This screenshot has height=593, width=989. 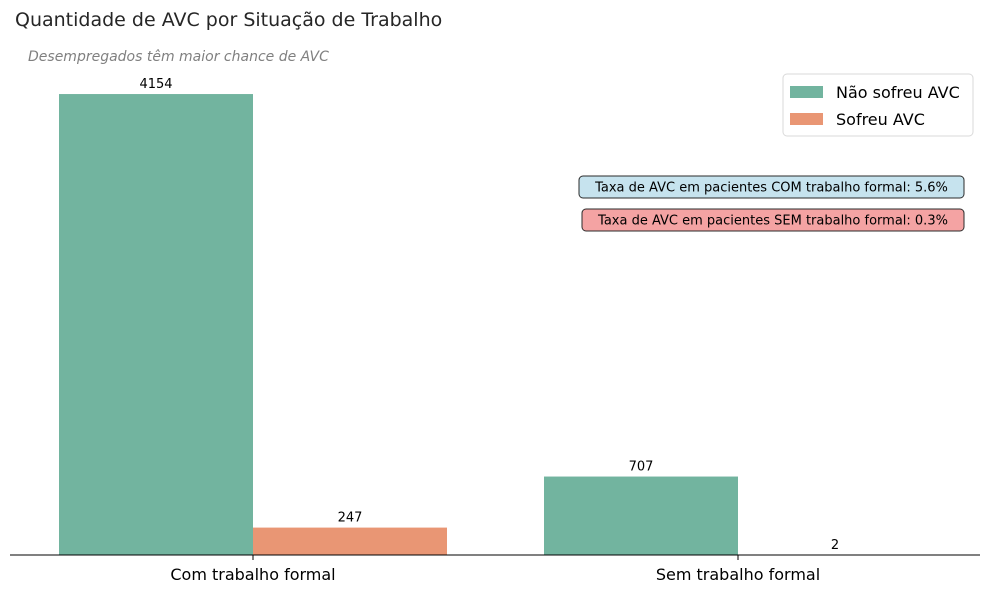 I want to click on chart-subtitle: Desempregados têm maior chance de AVC, so click(x=178, y=57).